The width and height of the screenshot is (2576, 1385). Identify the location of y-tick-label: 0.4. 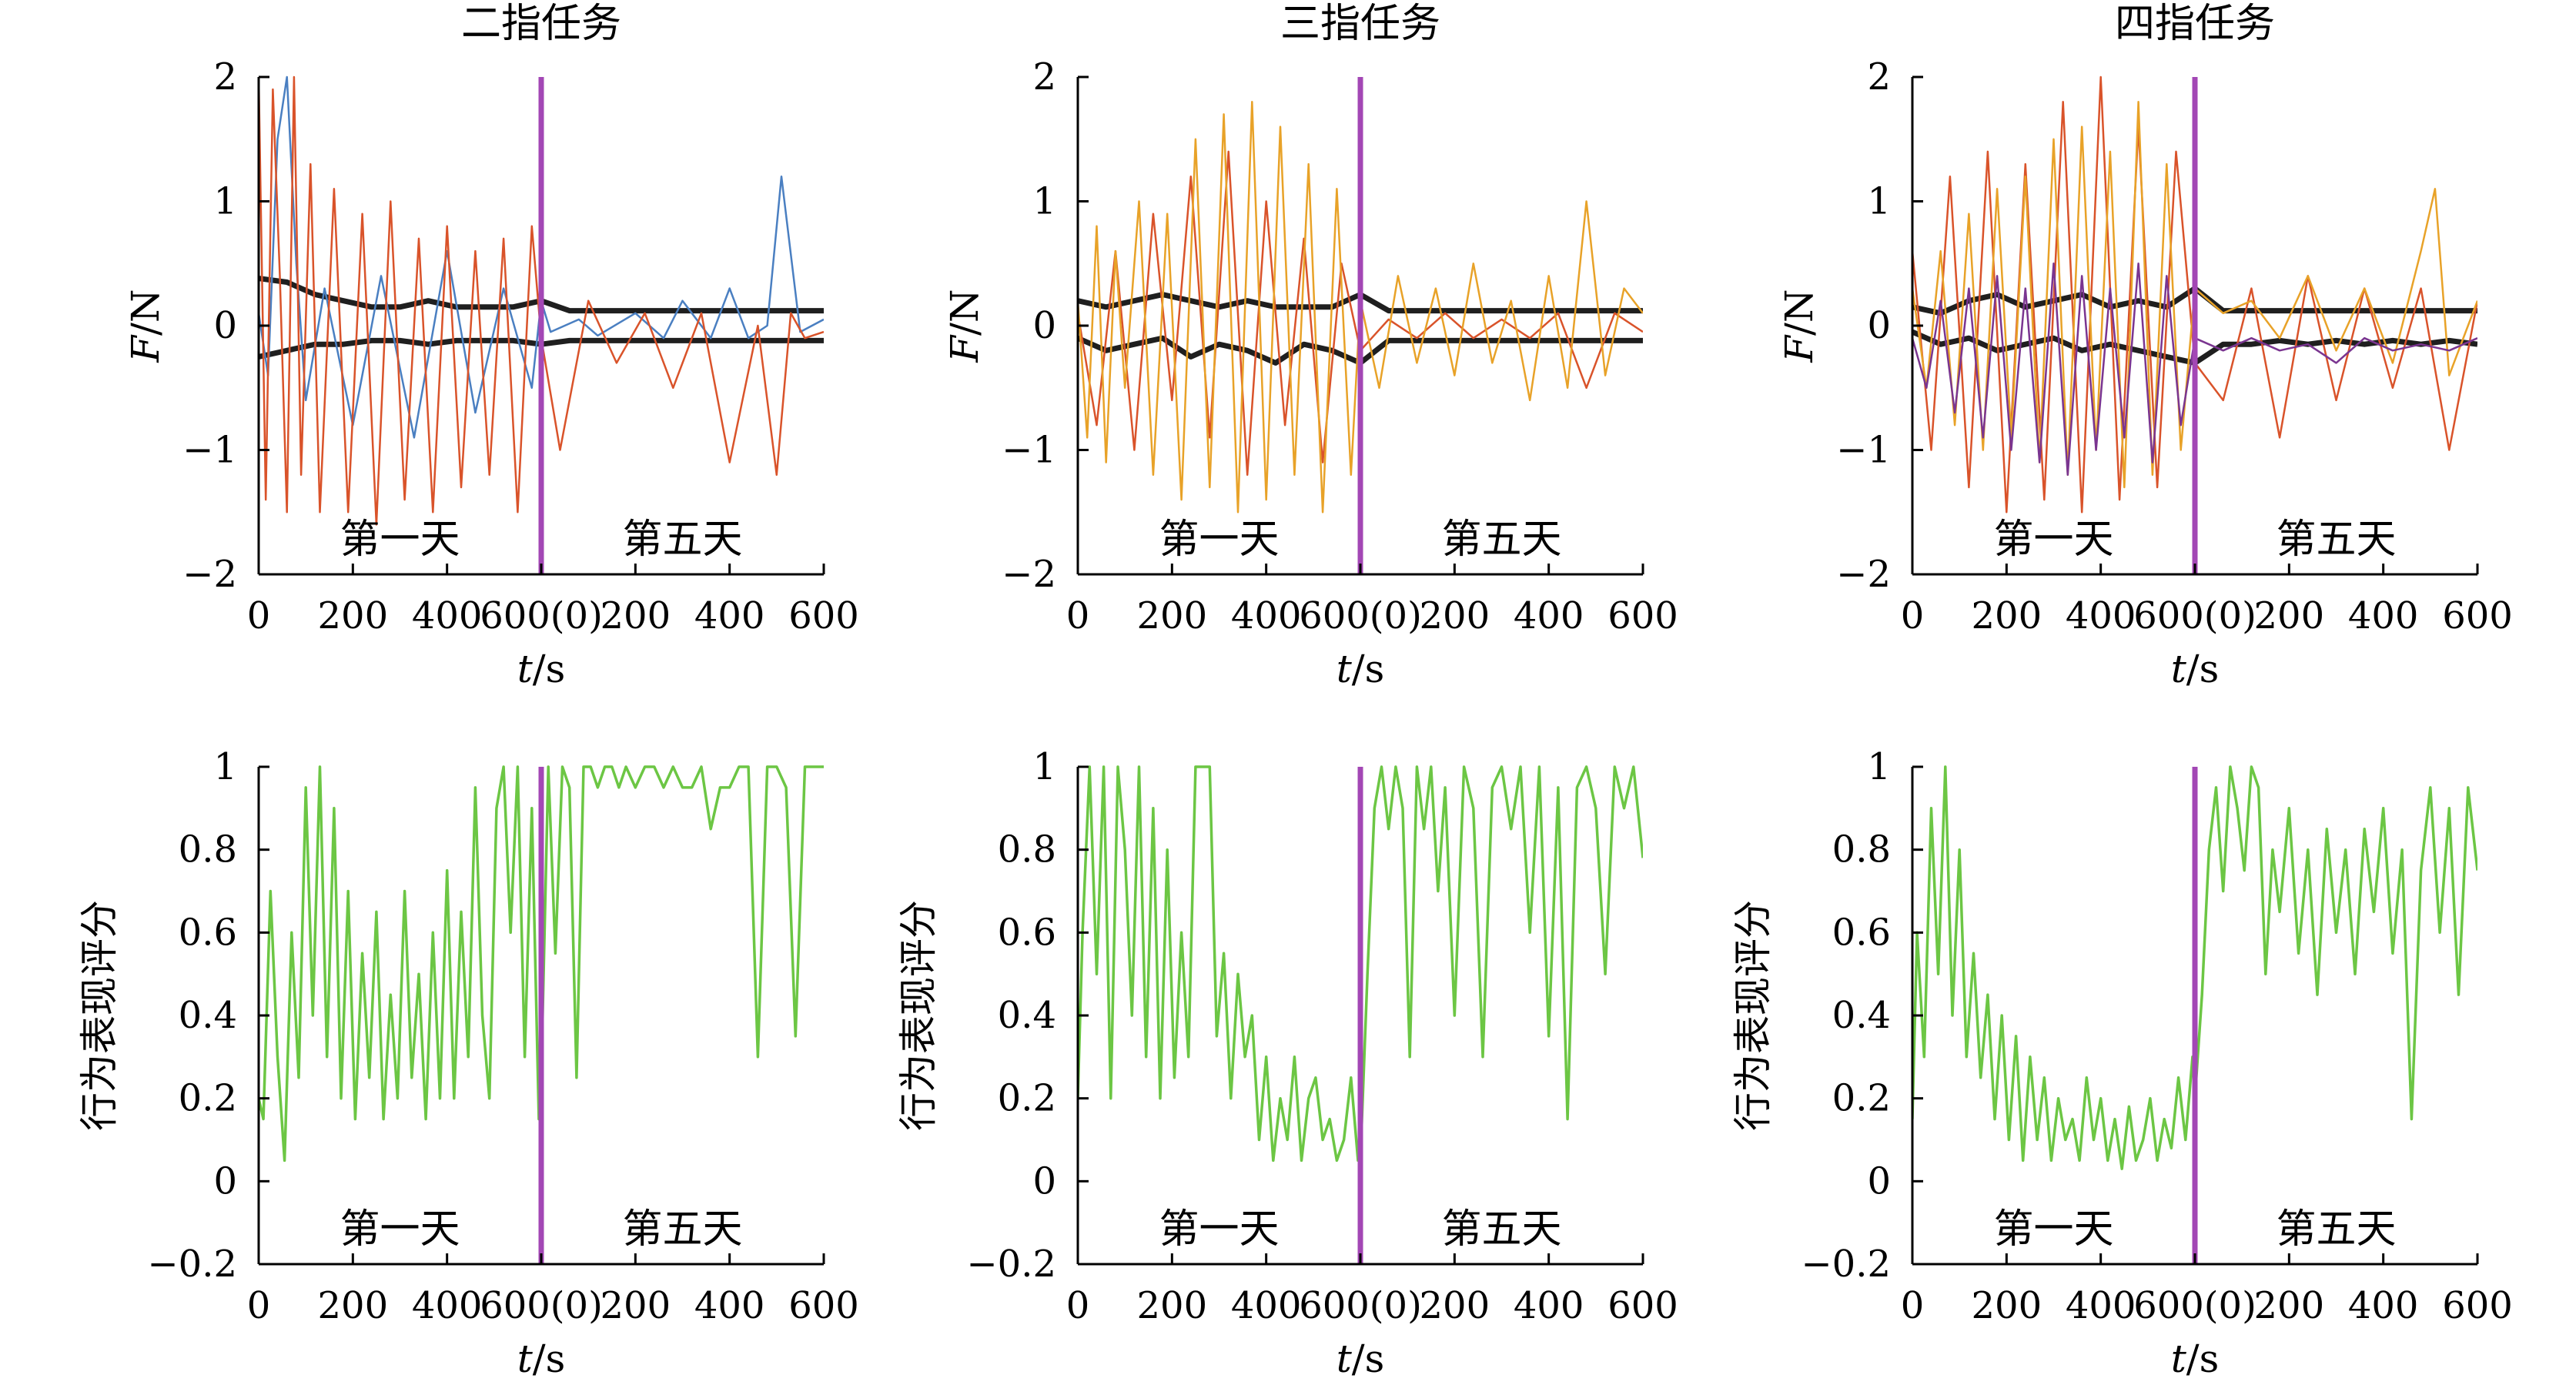
(1862, 1016).